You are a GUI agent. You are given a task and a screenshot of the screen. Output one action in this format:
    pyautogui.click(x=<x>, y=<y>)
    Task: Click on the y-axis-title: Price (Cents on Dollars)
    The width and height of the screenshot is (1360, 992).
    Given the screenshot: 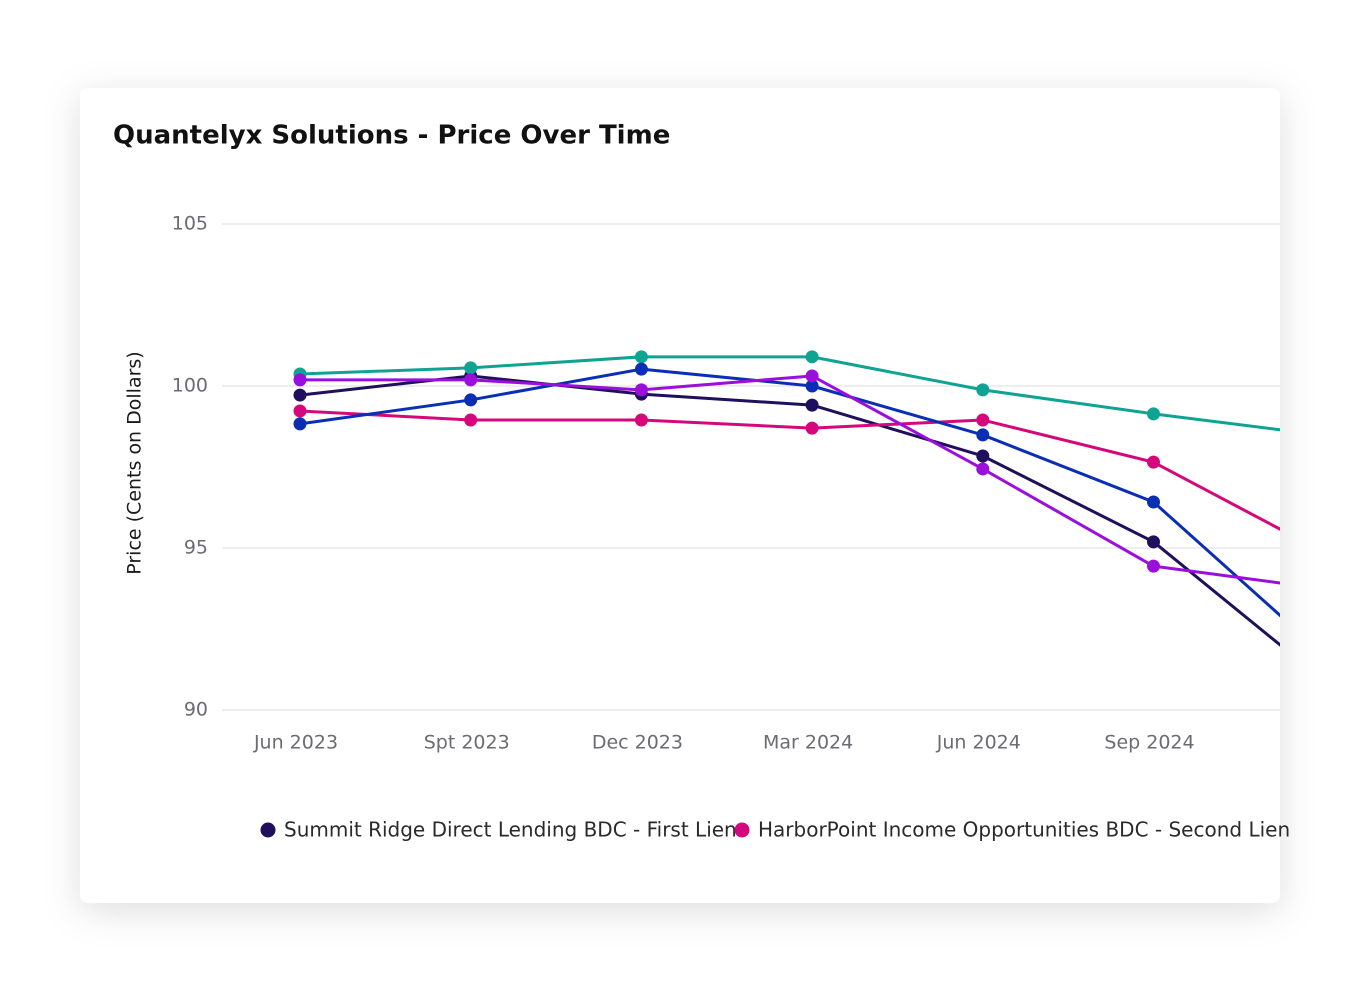 What is the action you would take?
    pyautogui.click(x=135, y=462)
    